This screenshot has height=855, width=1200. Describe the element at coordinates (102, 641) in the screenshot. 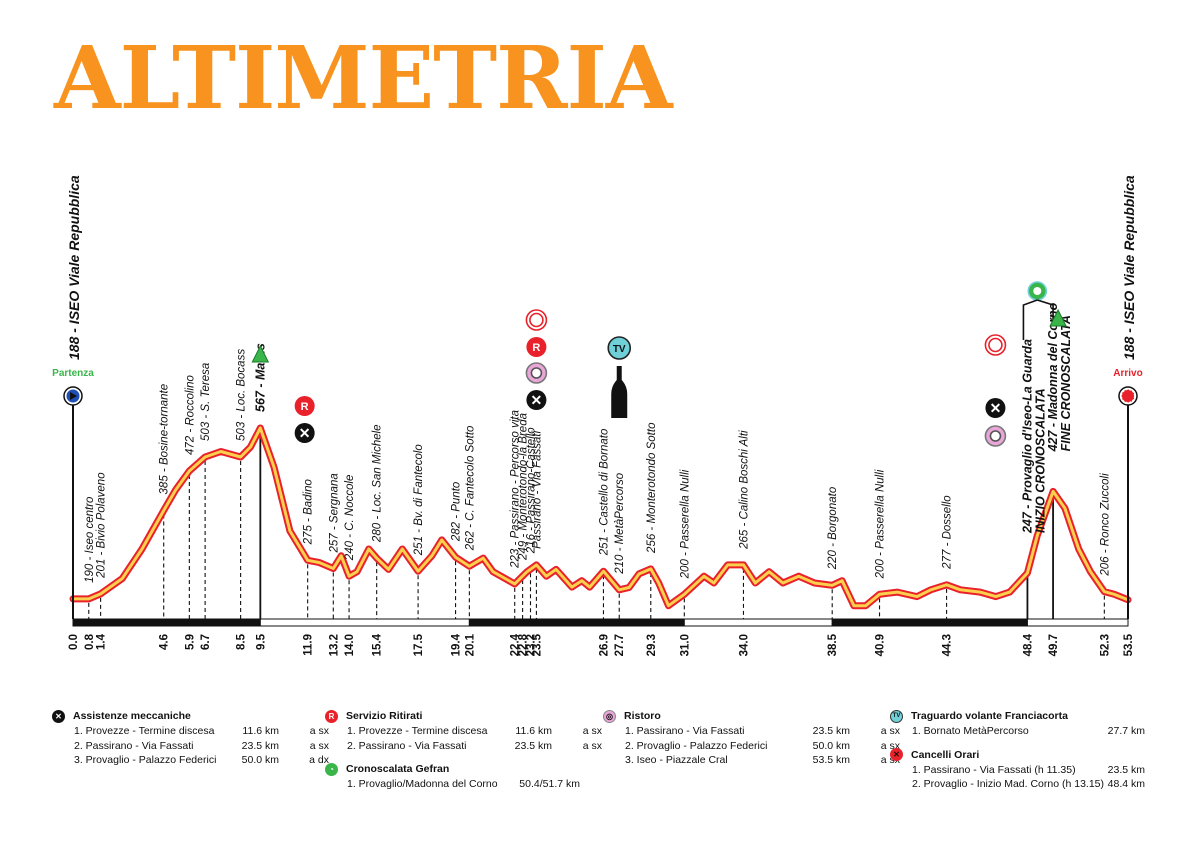

I see `km-tick-label: 1.4` at that location.